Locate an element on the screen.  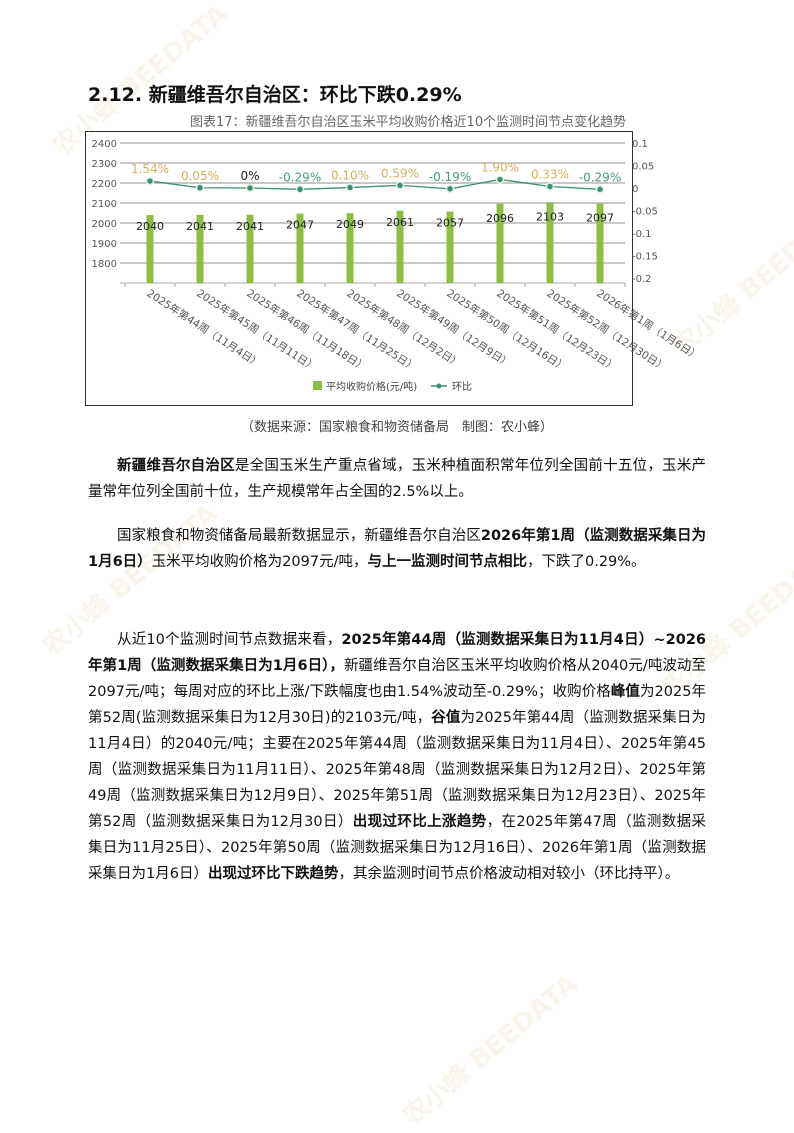
text-run: 为2025年第52周(监测数据采集日为12月30日)的2103元/吨， is located at coordinates (397, 705).